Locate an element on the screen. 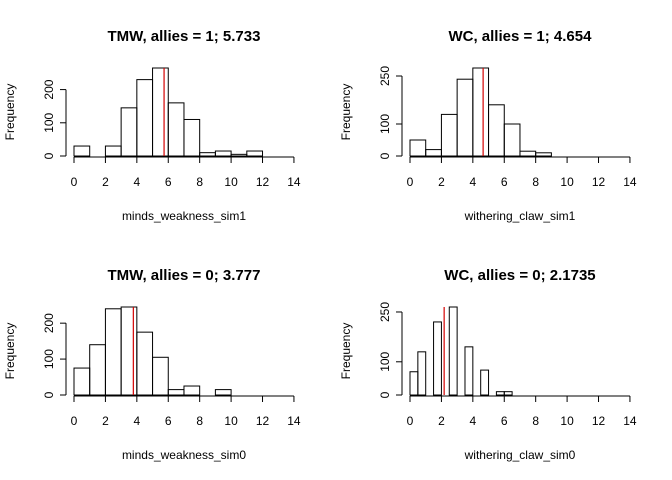  chart-title: WC, allies = 0; 2.1735 is located at coordinates (519, 275).